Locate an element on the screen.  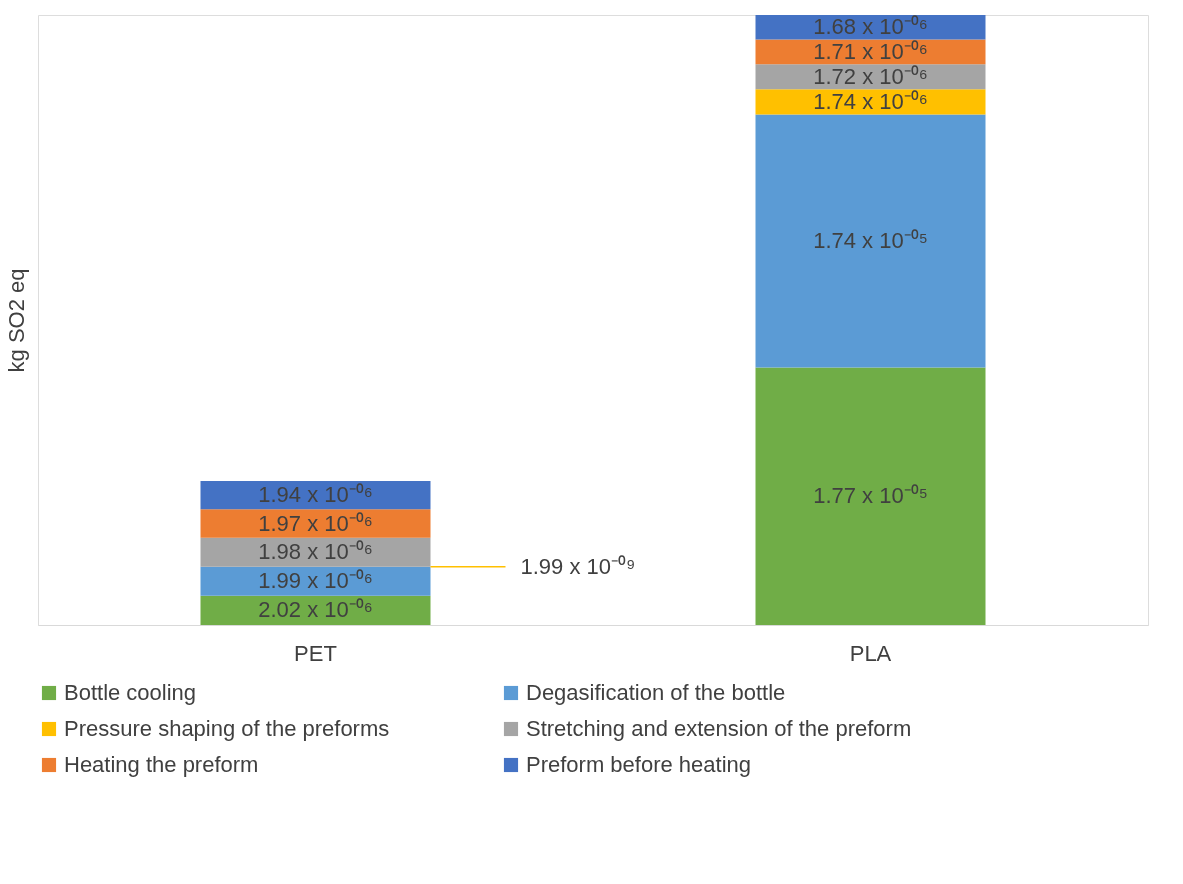
legend-label: Stretching and extension of the preform is located at coordinates (719, 728).